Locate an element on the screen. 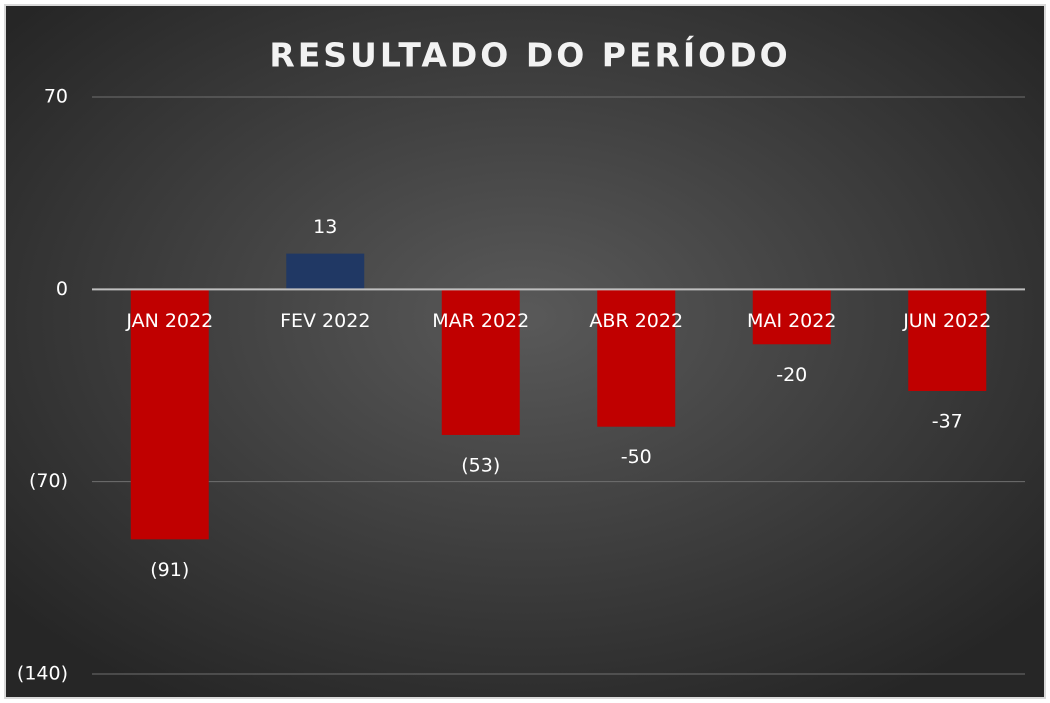 This screenshot has width=1050, height=703. y-tick-label: (70) is located at coordinates (48, 481).